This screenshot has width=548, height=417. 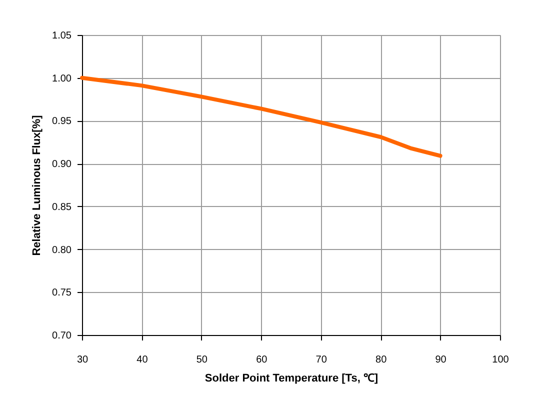 I want to click on y-tick-label: 1.00, so click(x=62, y=78).